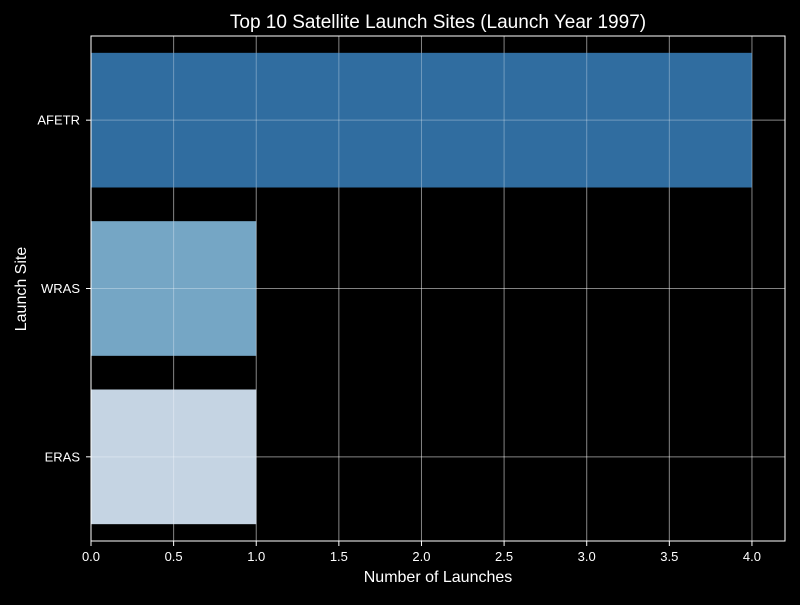 The width and height of the screenshot is (800, 605). What do you see at coordinates (63, 456) in the screenshot?
I see `y-tick-label: ERAS` at bounding box center [63, 456].